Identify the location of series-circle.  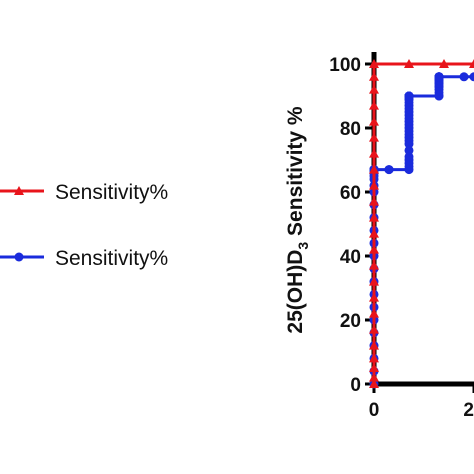
(421, 230).